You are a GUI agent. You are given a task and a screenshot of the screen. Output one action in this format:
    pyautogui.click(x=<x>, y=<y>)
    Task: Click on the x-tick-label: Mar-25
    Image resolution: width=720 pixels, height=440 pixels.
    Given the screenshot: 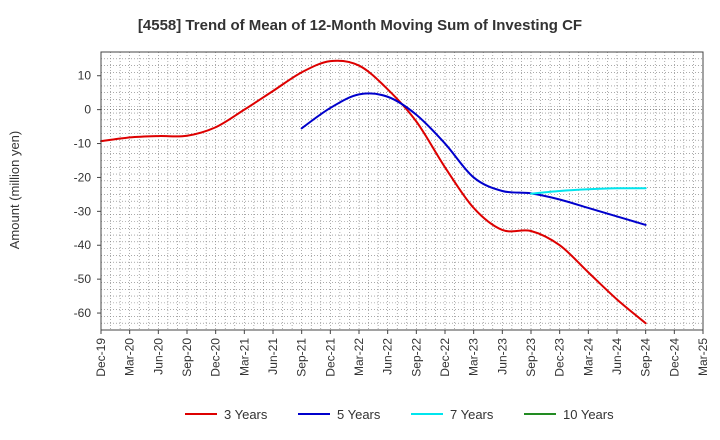 What is the action you would take?
    pyautogui.click(x=703, y=357)
    